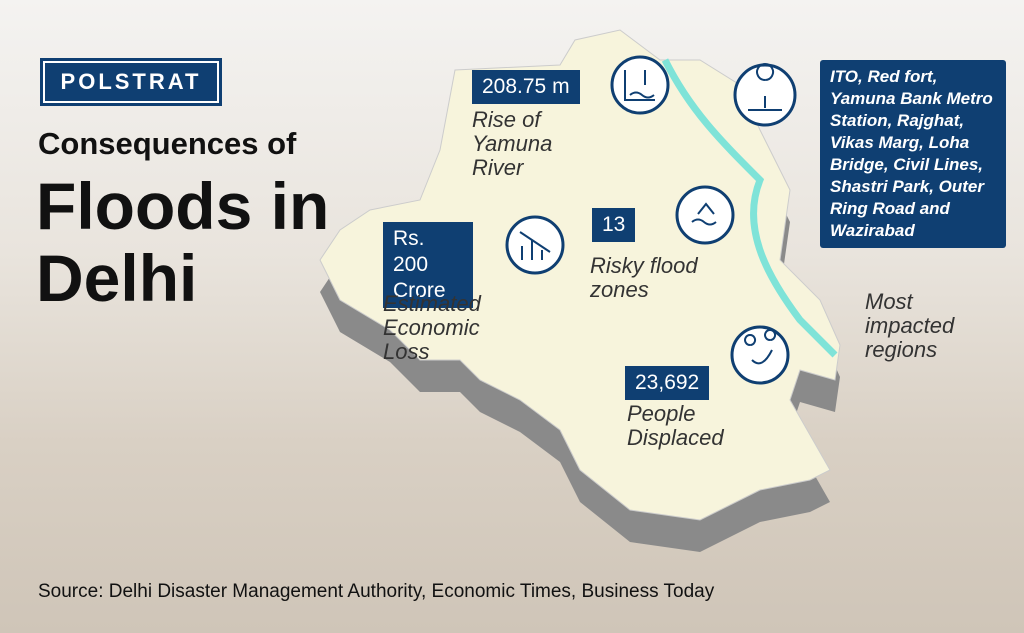  Describe the element at coordinates (432, 327) in the screenshot. I see `stat-label: Estimated Economic Loss` at that location.